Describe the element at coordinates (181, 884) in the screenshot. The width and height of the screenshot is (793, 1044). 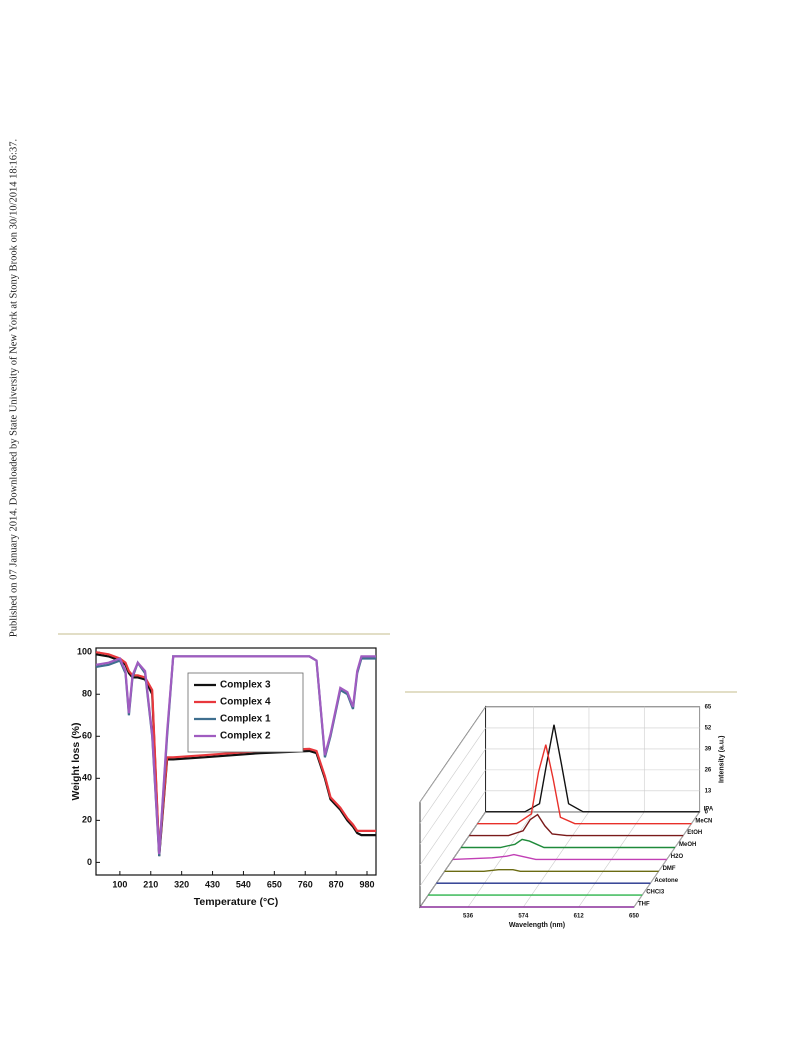
I see `x-tick-label: 320` at that location.